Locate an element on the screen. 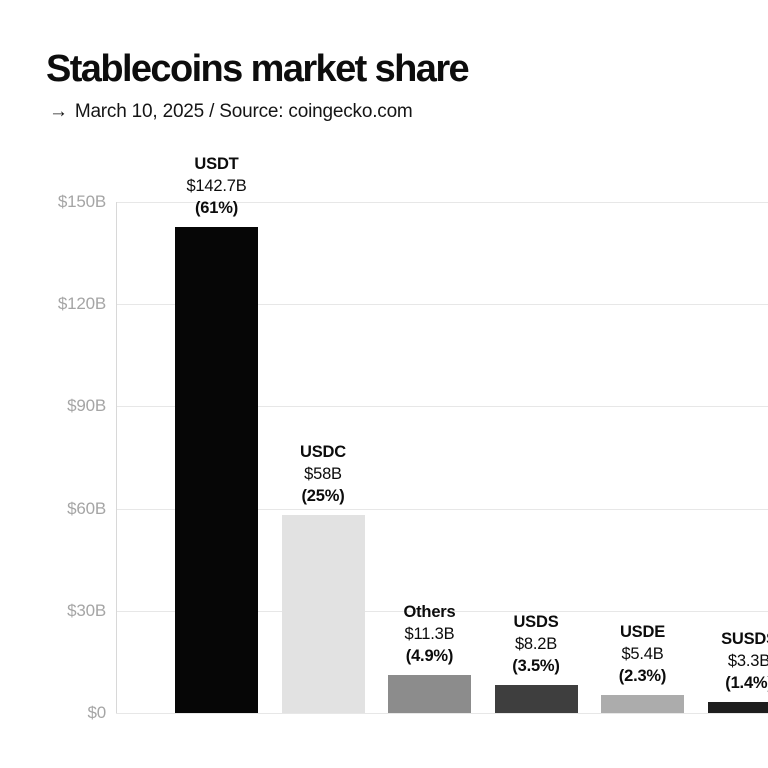  bar-percent-label: (25%) is located at coordinates (323, 496).